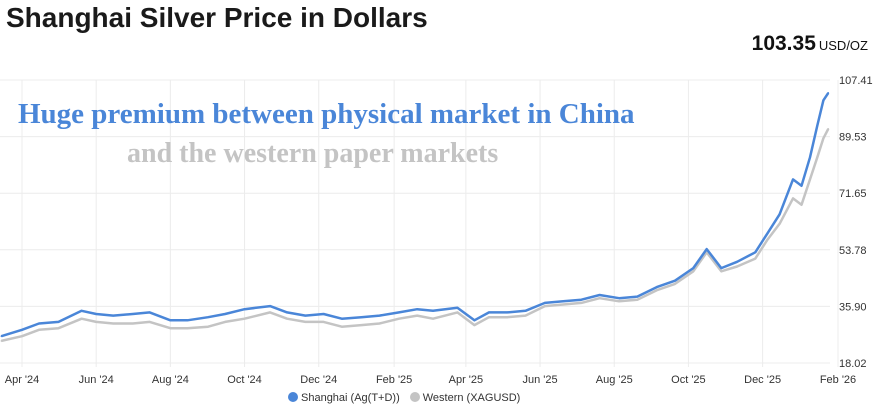 This screenshot has height=414, width=876. What do you see at coordinates (217, 17) in the screenshot?
I see `page-title: Shanghai Silver Price in Dollars` at bounding box center [217, 17].